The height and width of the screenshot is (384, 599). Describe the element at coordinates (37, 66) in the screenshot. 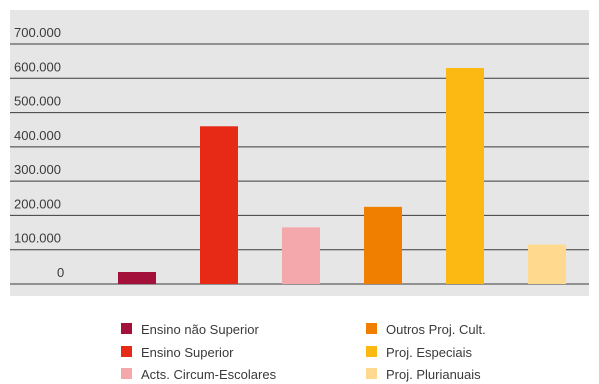

I see `y-tick-label: 600.000` at that location.